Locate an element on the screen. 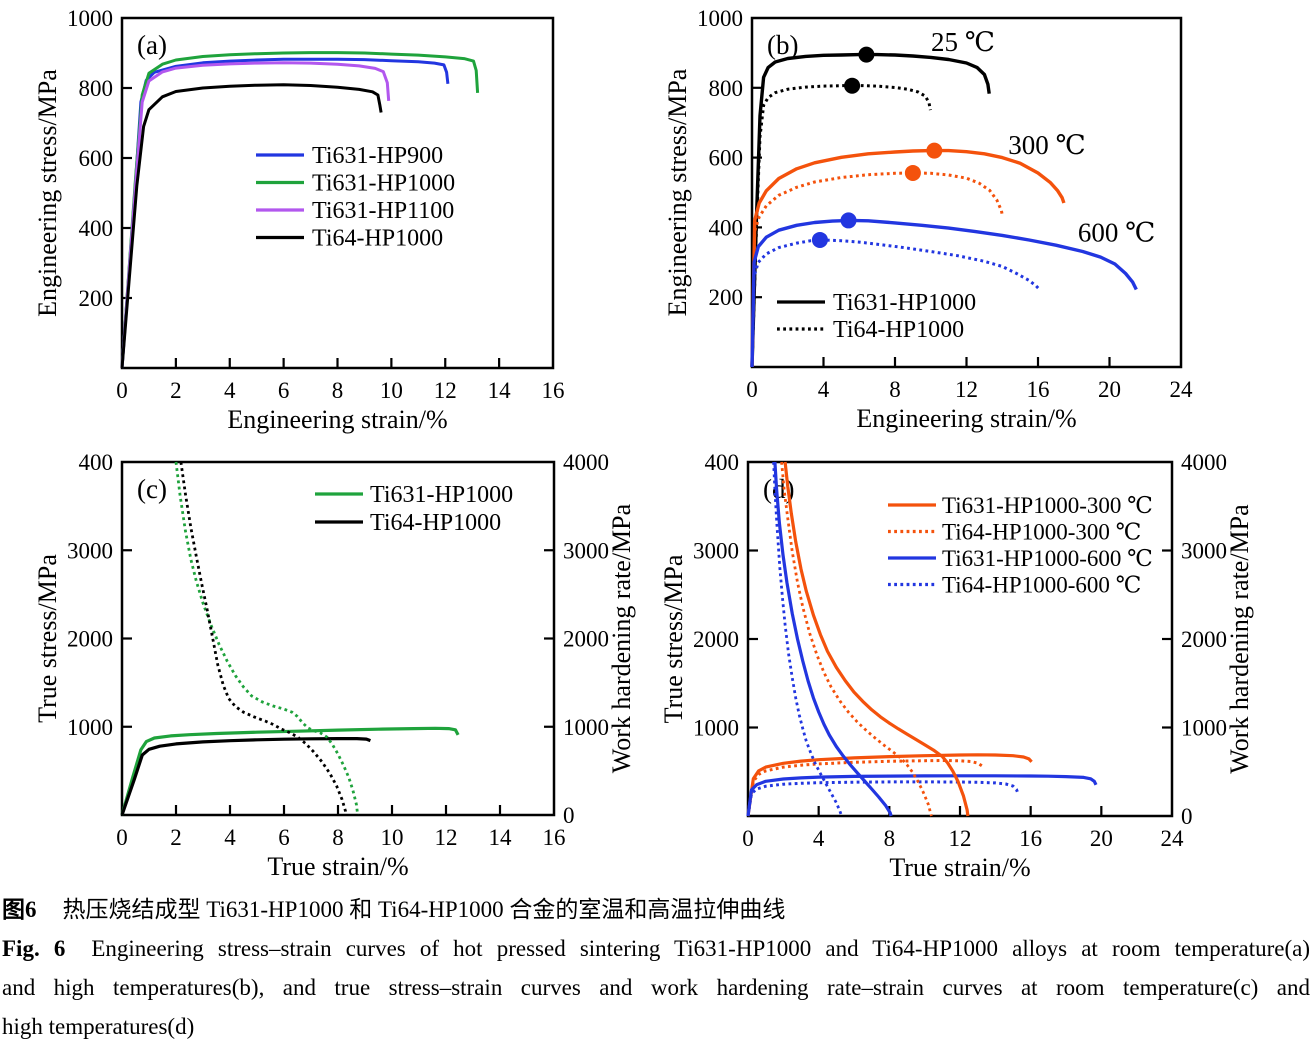  series-Ti631-HP1000-300℃ is located at coordinates (908, 258).